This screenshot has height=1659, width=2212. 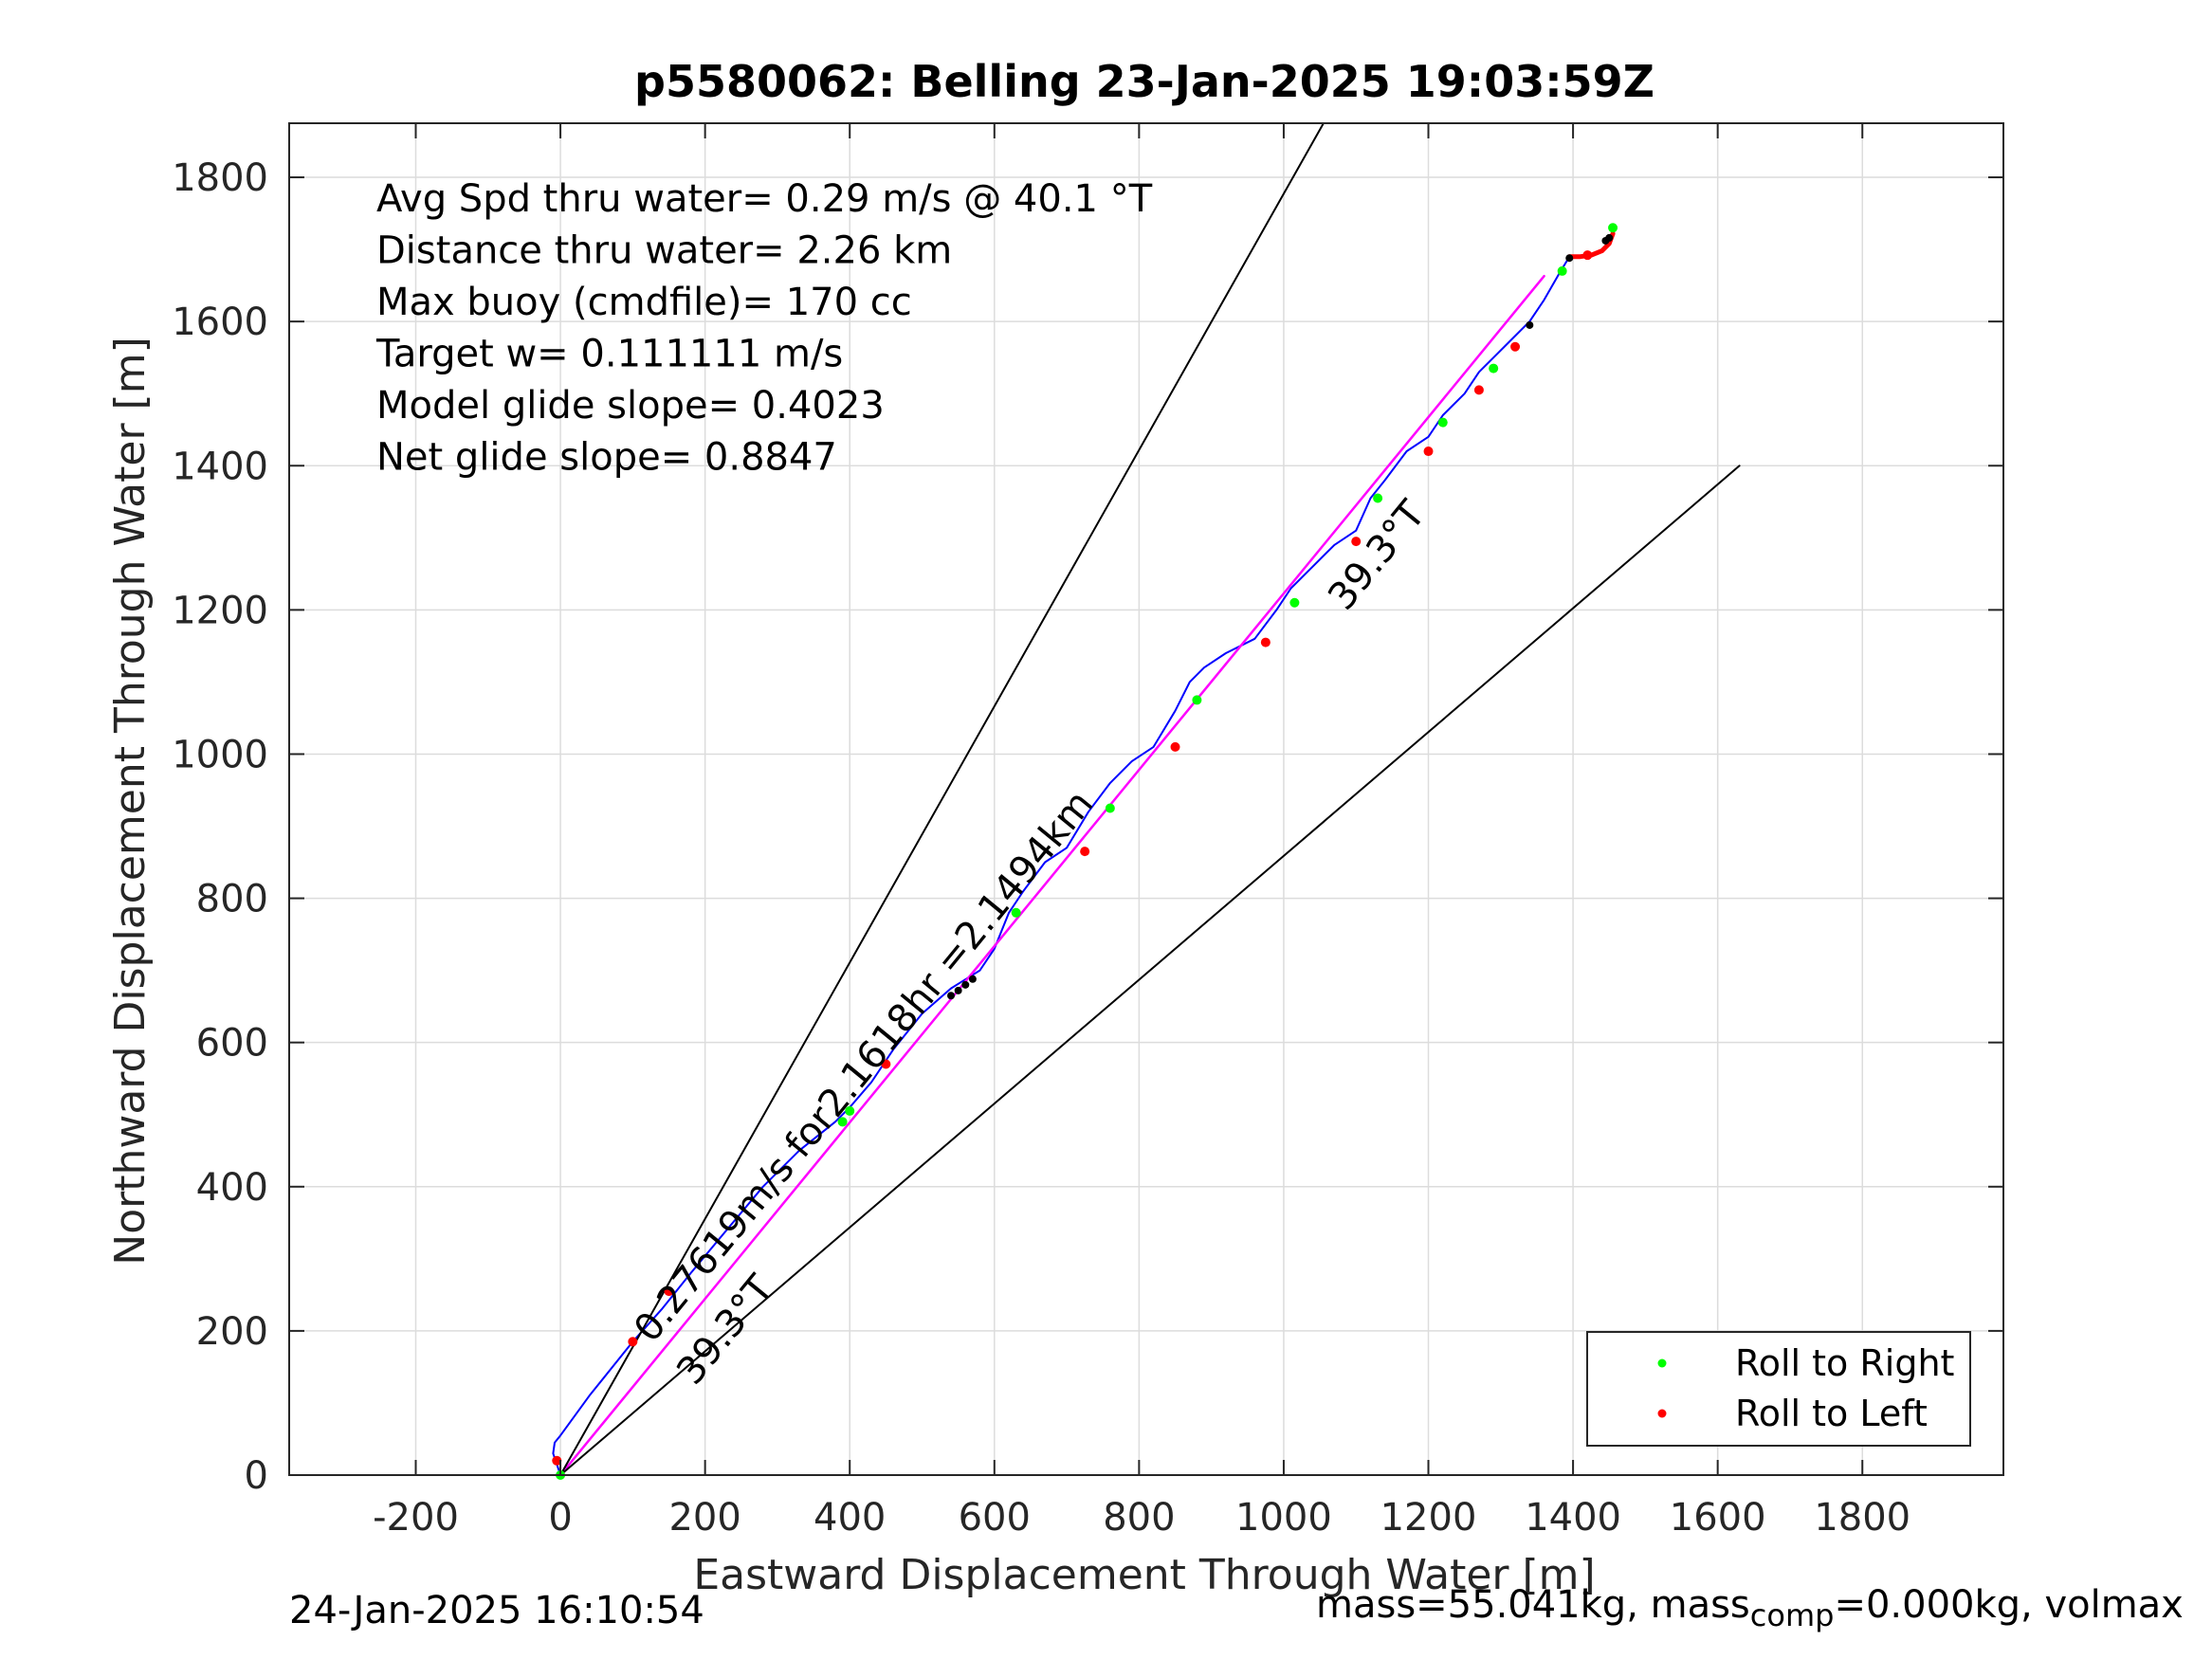 What do you see at coordinates (606, 458) in the screenshot?
I see `stats-line: Net glide slope= 0.8847` at bounding box center [606, 458].